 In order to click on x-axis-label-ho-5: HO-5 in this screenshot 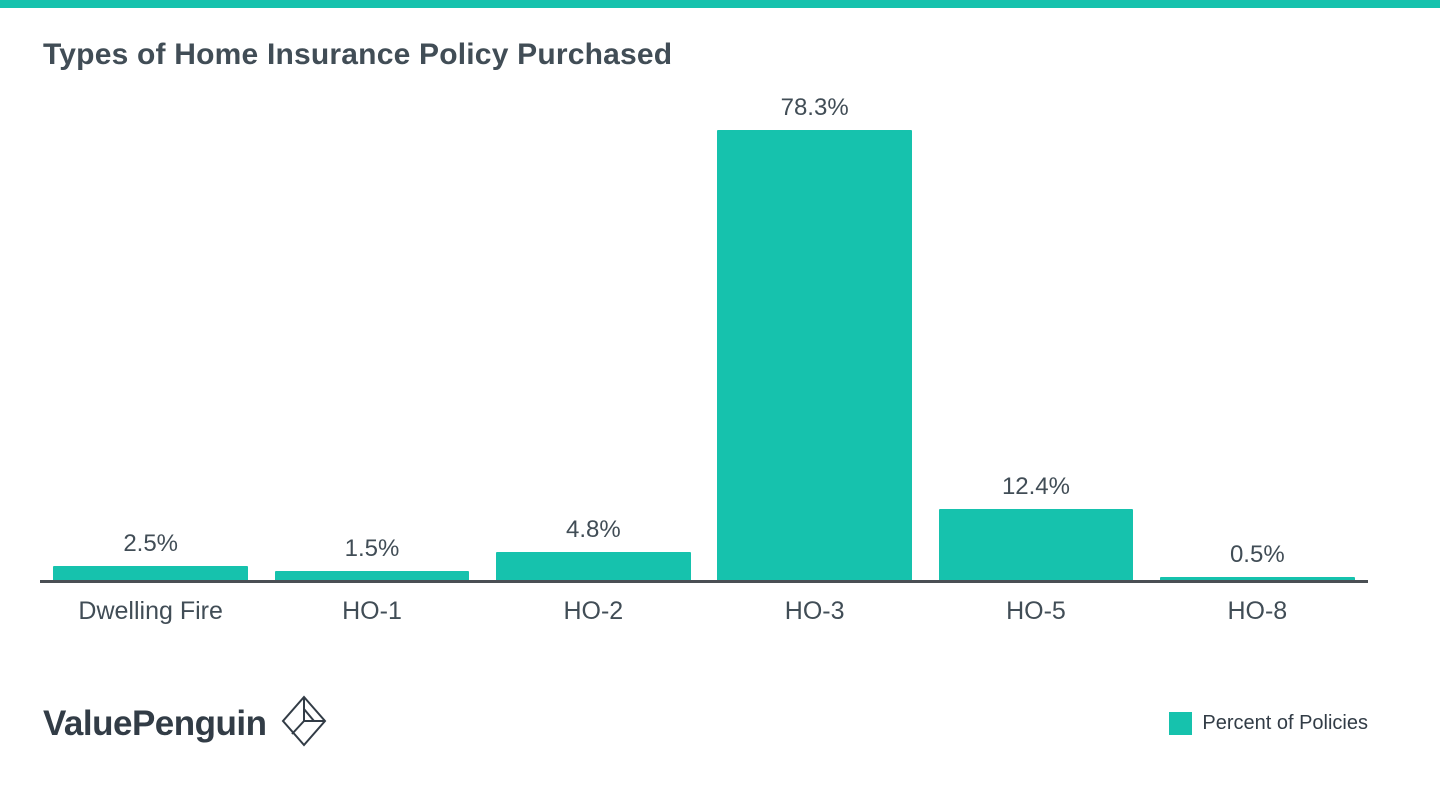, I will do `click(1036, 611)`.